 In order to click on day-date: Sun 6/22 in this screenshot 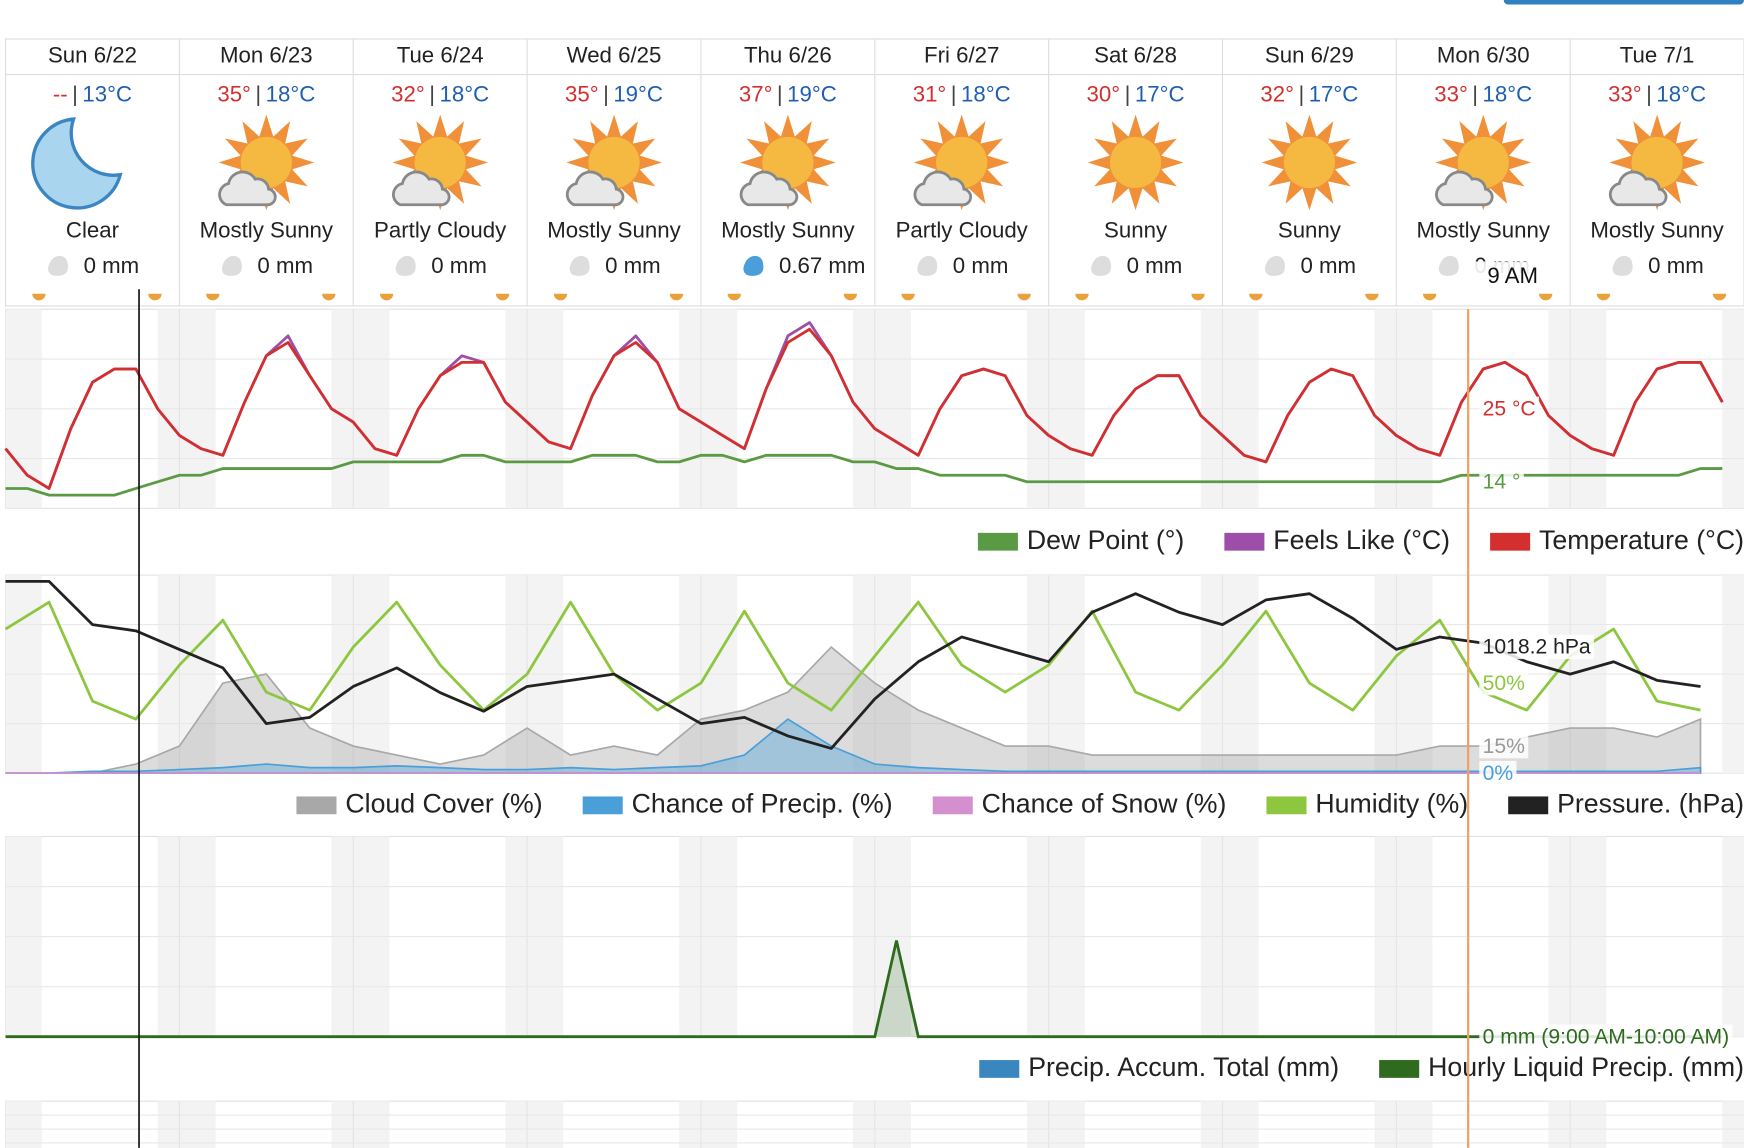, I will do `click(92, 55)`.